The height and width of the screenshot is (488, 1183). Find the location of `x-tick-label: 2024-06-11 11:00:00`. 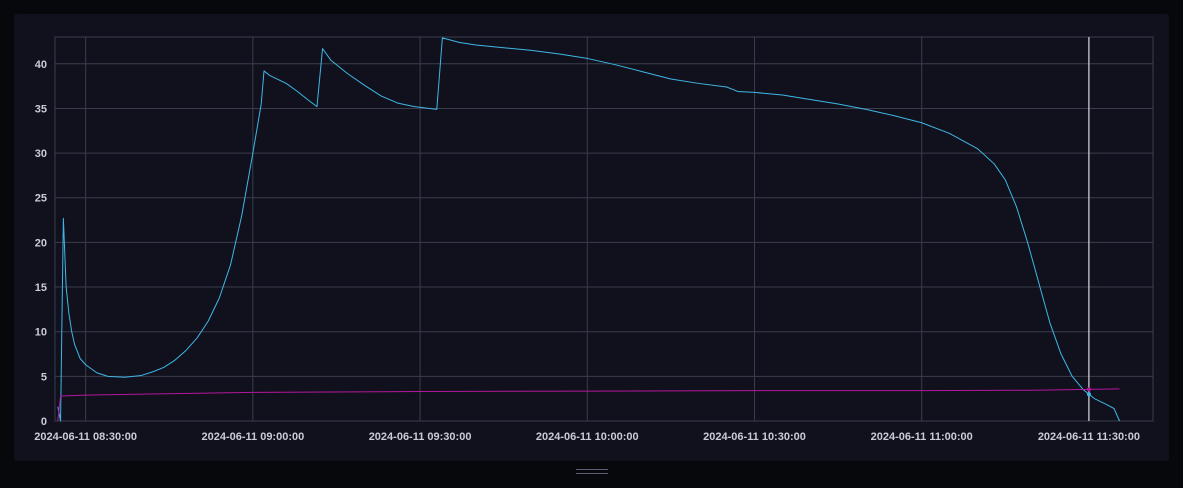

x-tick-label: 2024-06-11 11:00:00 is located at coordinates (922, 437).